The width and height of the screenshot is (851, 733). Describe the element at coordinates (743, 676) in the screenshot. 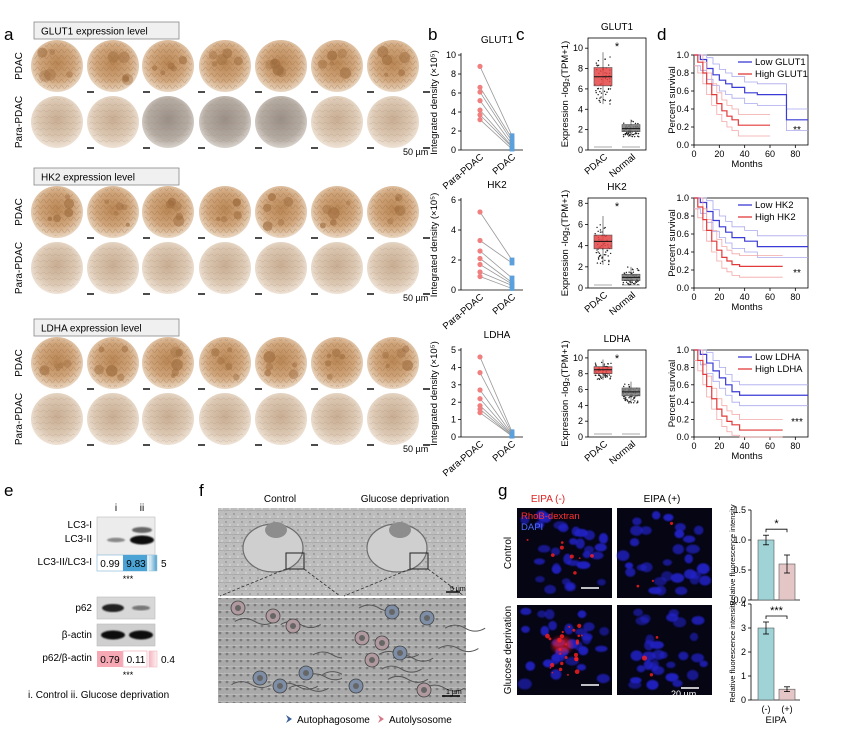

I see `y-tick-label: 1` at that location.